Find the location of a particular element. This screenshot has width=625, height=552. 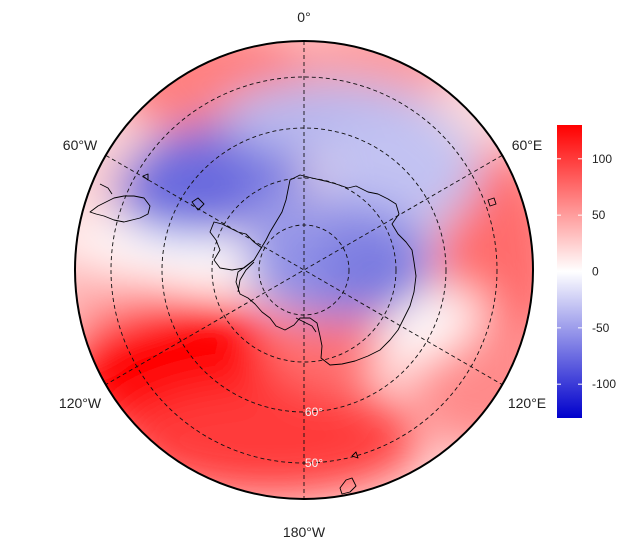

colorbar: 100 50 0 -50 -100 is located at coordinates (586, 271).